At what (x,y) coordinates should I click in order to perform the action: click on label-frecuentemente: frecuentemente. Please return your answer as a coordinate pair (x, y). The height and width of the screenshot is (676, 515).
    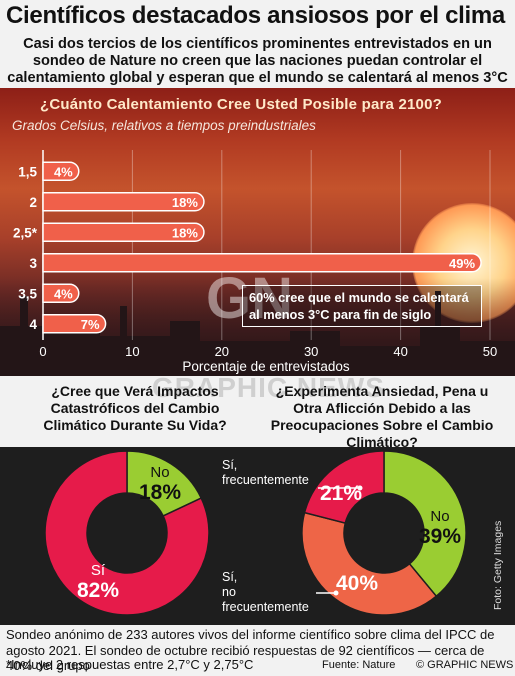
    Looking at the image, I should click on (265, 480).